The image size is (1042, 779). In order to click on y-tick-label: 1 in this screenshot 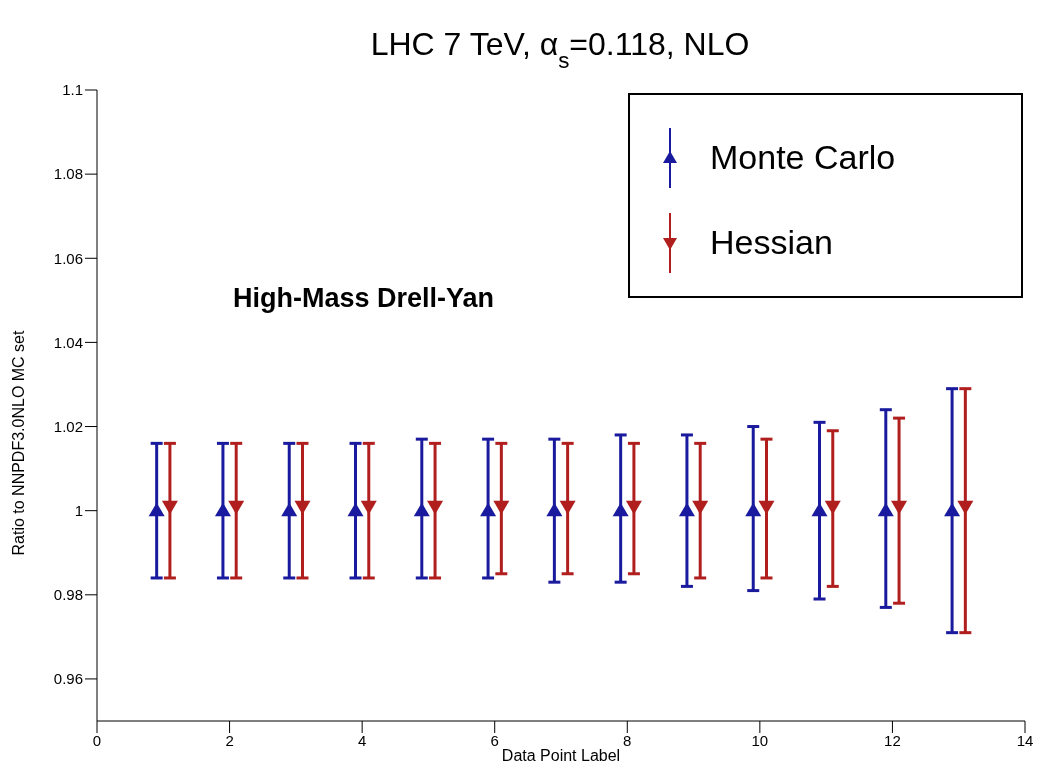, I will do `click(78, 510)`.